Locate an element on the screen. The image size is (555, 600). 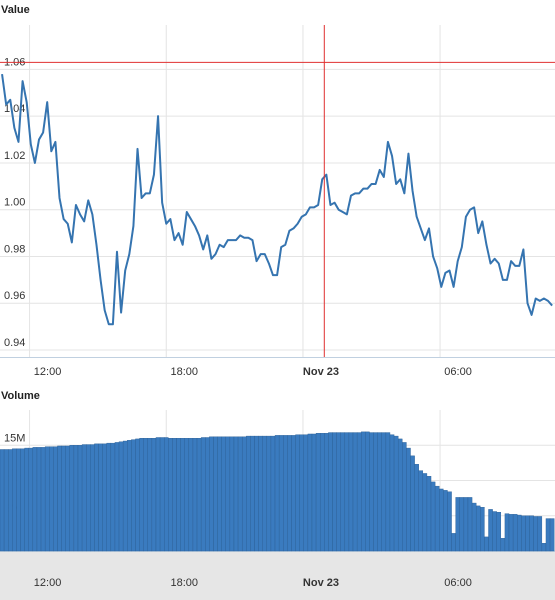
x-tick-label: 12:00 is located at coordinates (48, 583).